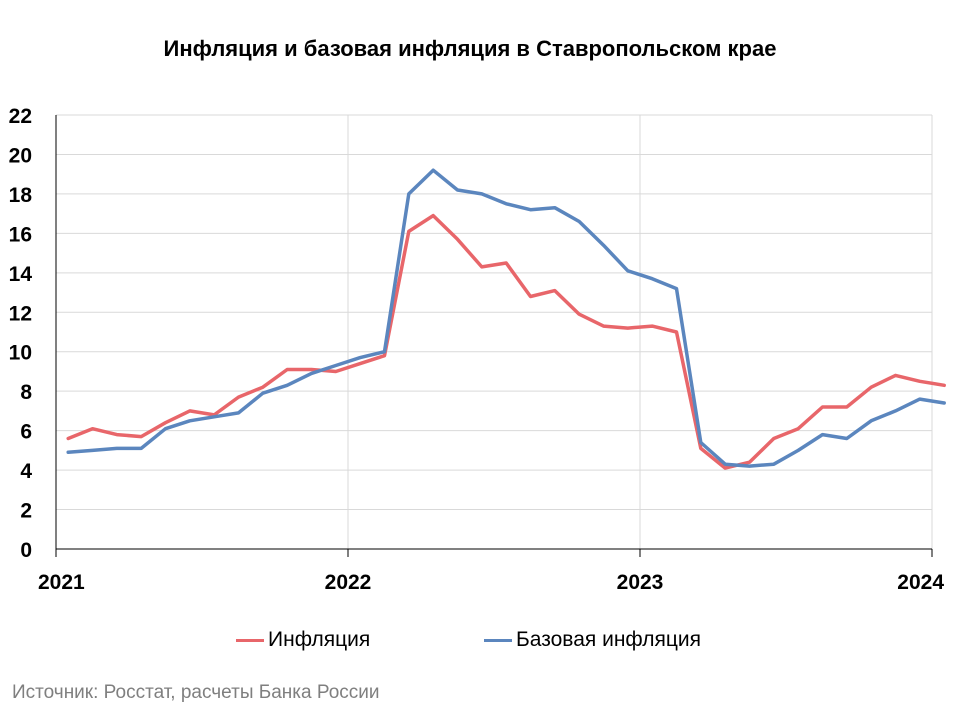 This screenshot has width=960, height=720. Describe the element at coordinates (20, 234) in the screenshot. I see `y-tick-label: 16` at that location.